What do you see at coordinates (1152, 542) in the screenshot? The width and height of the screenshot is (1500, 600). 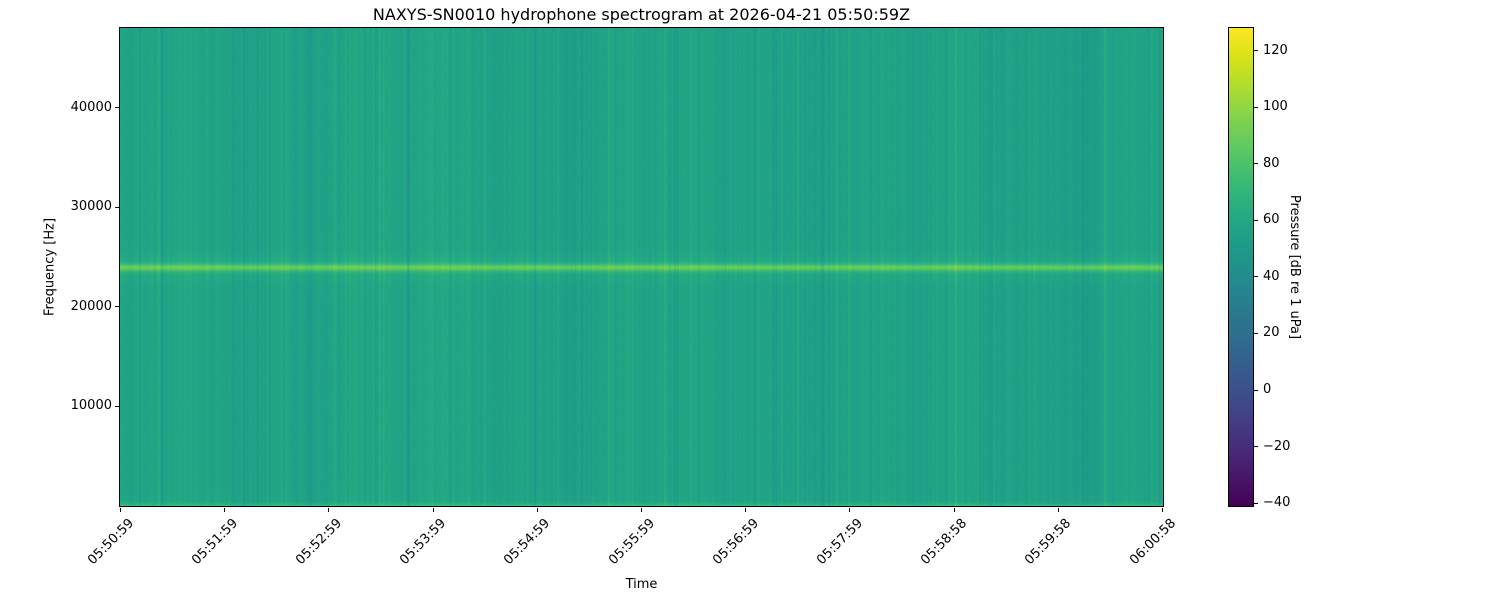 I see `x-tick-label: 06:00:58` at bounding box center [1152, 542].